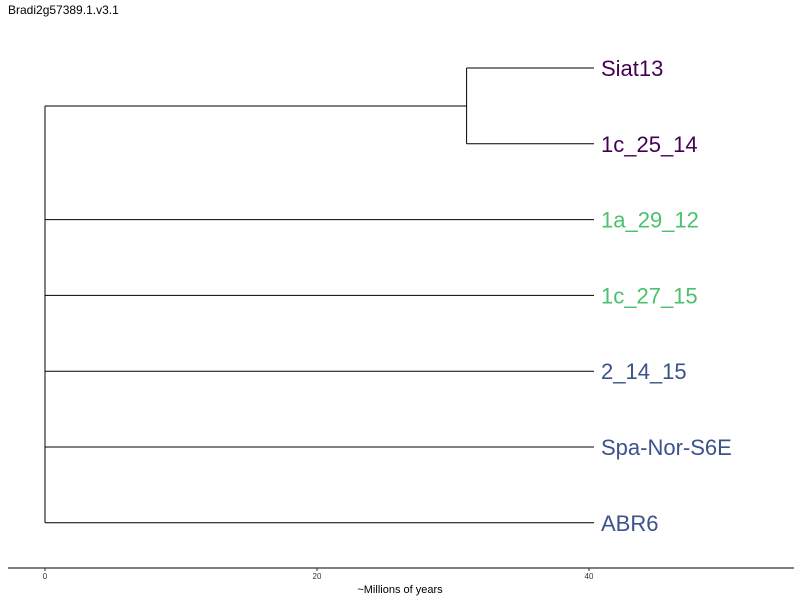 The image size is (800, 600). What do you see at coordinates (632, 68) in the screenshot?
I see `tip-label: Siat13` at bounding box center [632, 68].